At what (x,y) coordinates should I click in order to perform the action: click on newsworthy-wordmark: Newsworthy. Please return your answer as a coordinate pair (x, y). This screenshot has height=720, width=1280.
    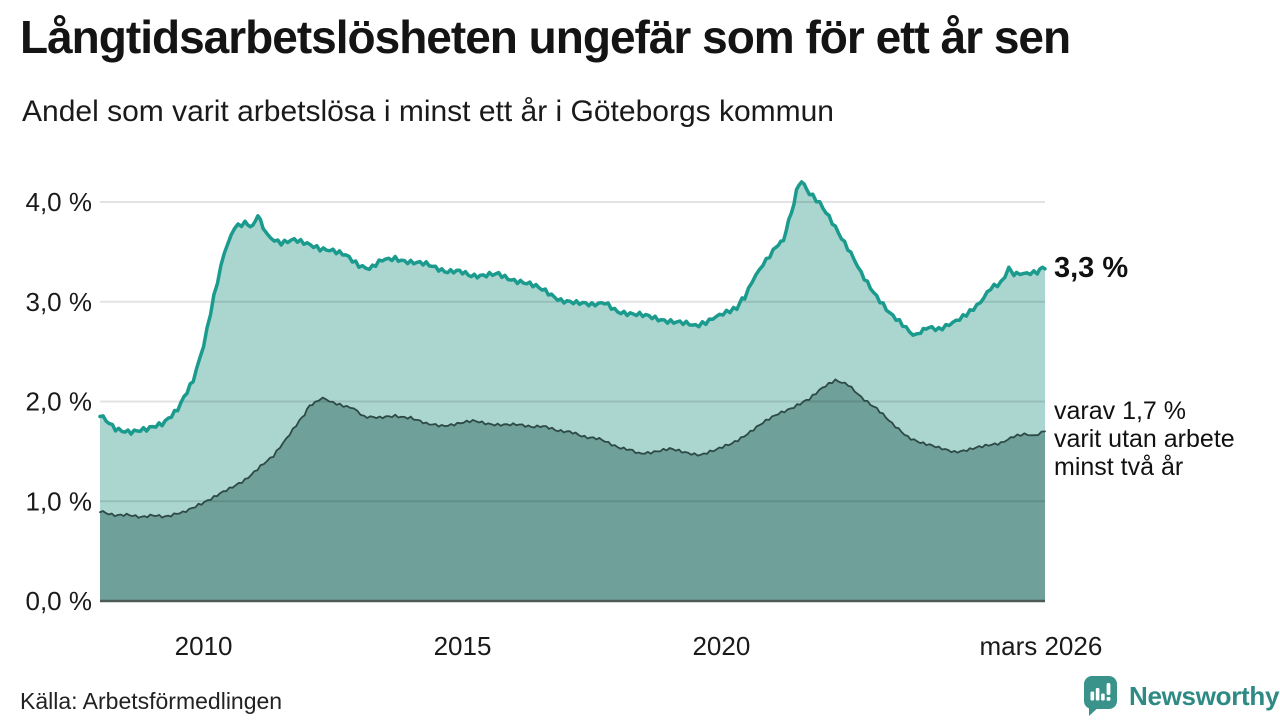
    Looking at the image, I should click on (1204, 696).